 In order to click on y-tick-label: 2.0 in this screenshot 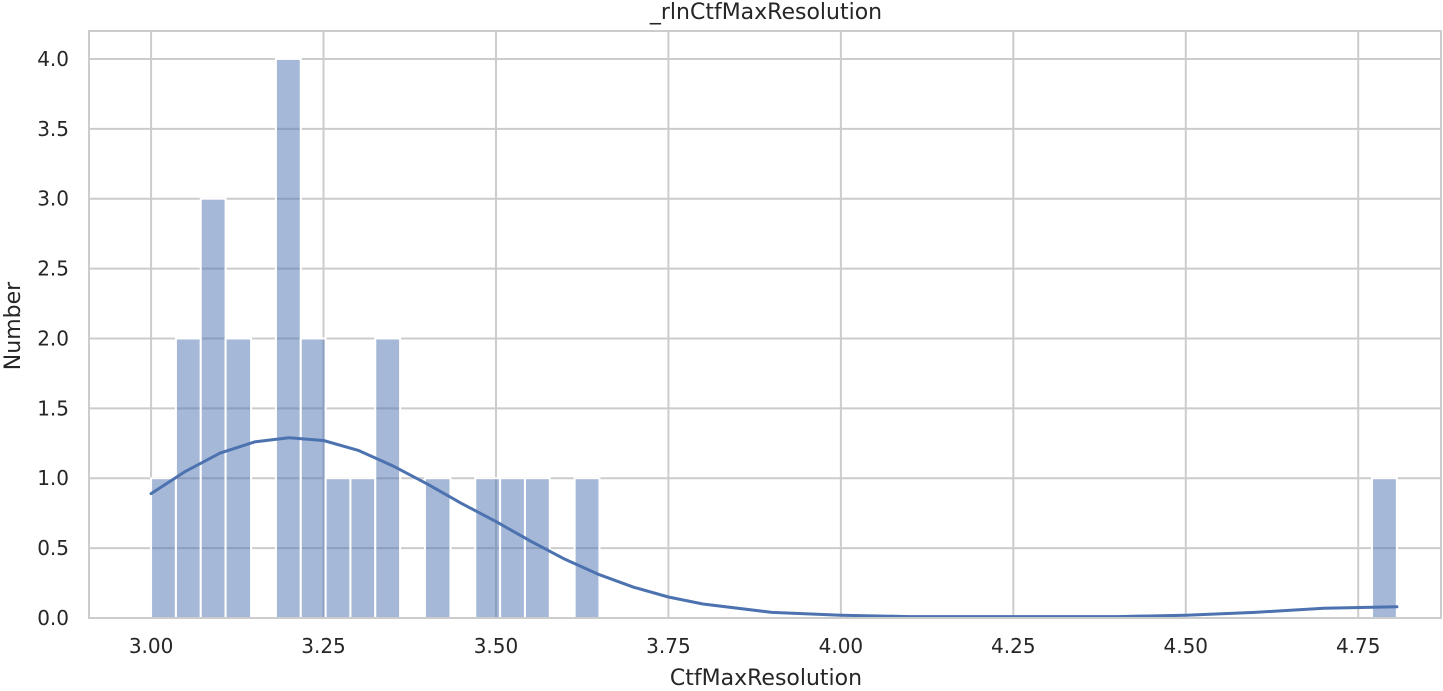, I will do `click(53, 338)`.